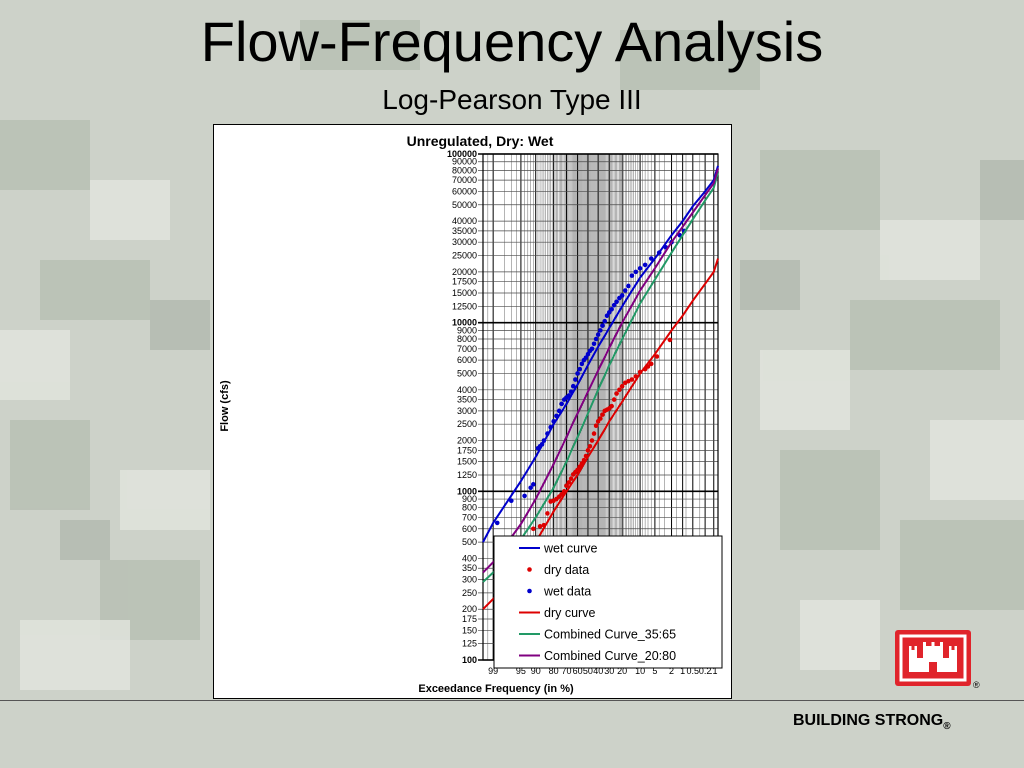 This screenshot has height=768, width=1024. I want to click on x-tick-label: 20, so click(622, 671).